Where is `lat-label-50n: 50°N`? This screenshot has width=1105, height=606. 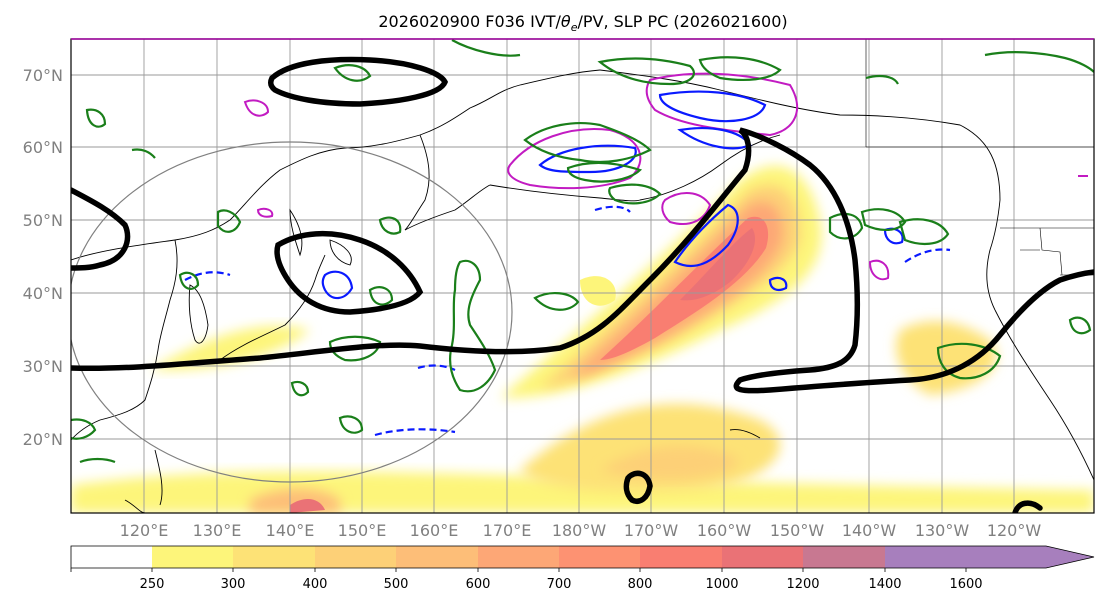 lat-label-50n: 50°N is located at coordinates (43, 220).